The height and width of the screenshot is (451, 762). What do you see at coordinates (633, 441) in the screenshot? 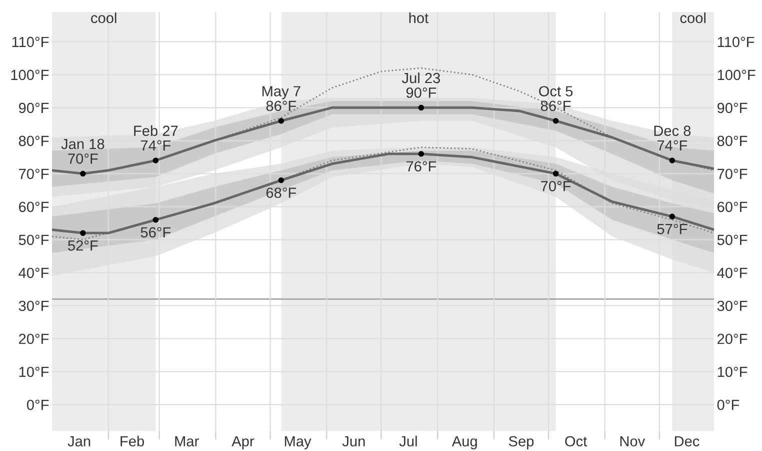
I see `x-tick-label: Nov` at bounding box center [633, 441].